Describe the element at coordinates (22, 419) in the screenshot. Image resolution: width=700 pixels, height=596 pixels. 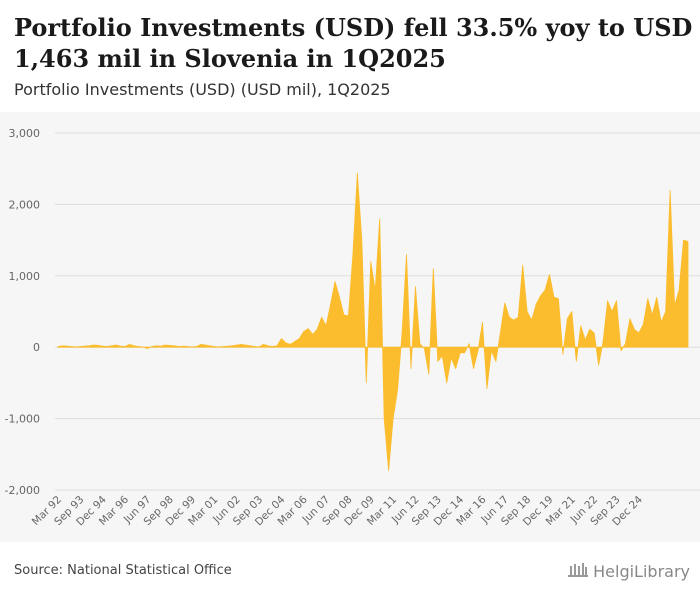
I see `y-tick-label: -1,000` at that location.